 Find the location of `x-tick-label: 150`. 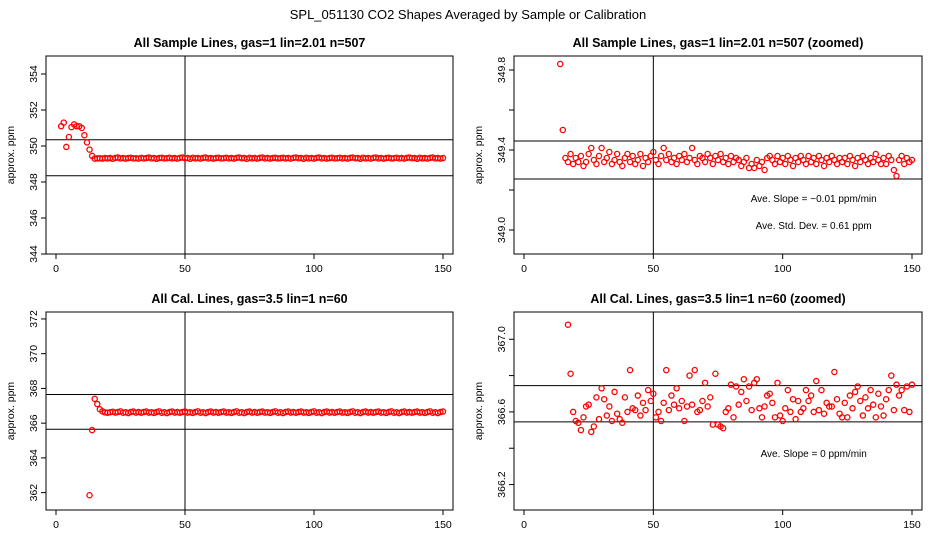

x-tick-label: 150 is located at coordinates (443, 525).